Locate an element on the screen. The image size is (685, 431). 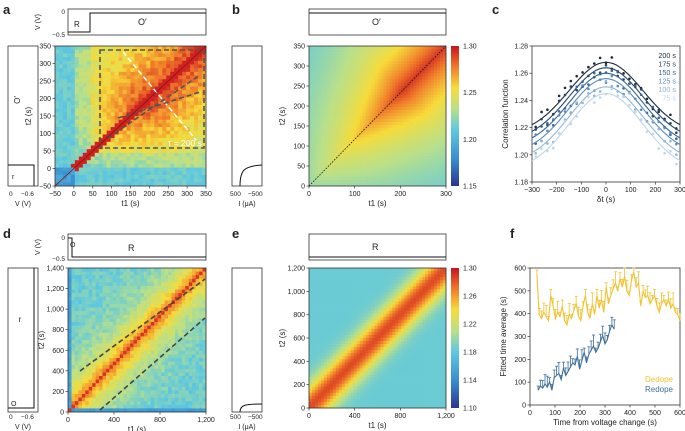
panel-c-point is located at coordinates (659, 122).